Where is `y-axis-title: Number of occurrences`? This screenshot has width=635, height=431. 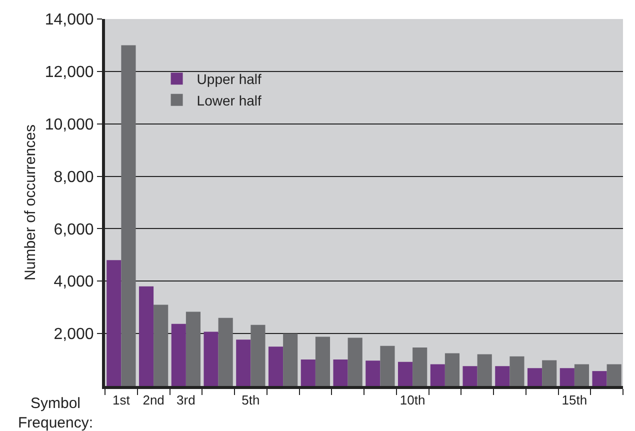 y-axis-title: Number of occurrences is located at coordinates (31, 202).